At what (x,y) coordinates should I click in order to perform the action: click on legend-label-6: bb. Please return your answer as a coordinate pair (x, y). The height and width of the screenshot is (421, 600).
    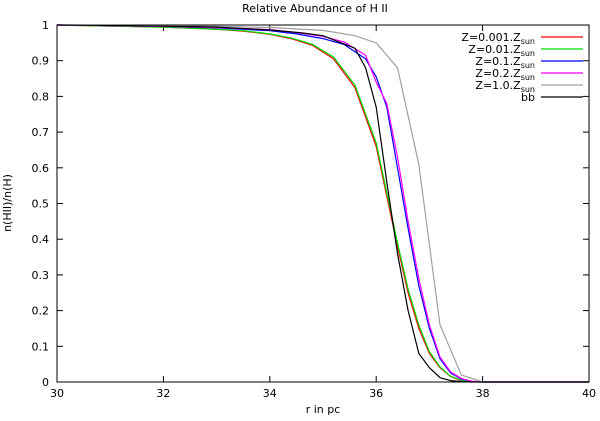
    Looking at the image, I should click on (528, 97).